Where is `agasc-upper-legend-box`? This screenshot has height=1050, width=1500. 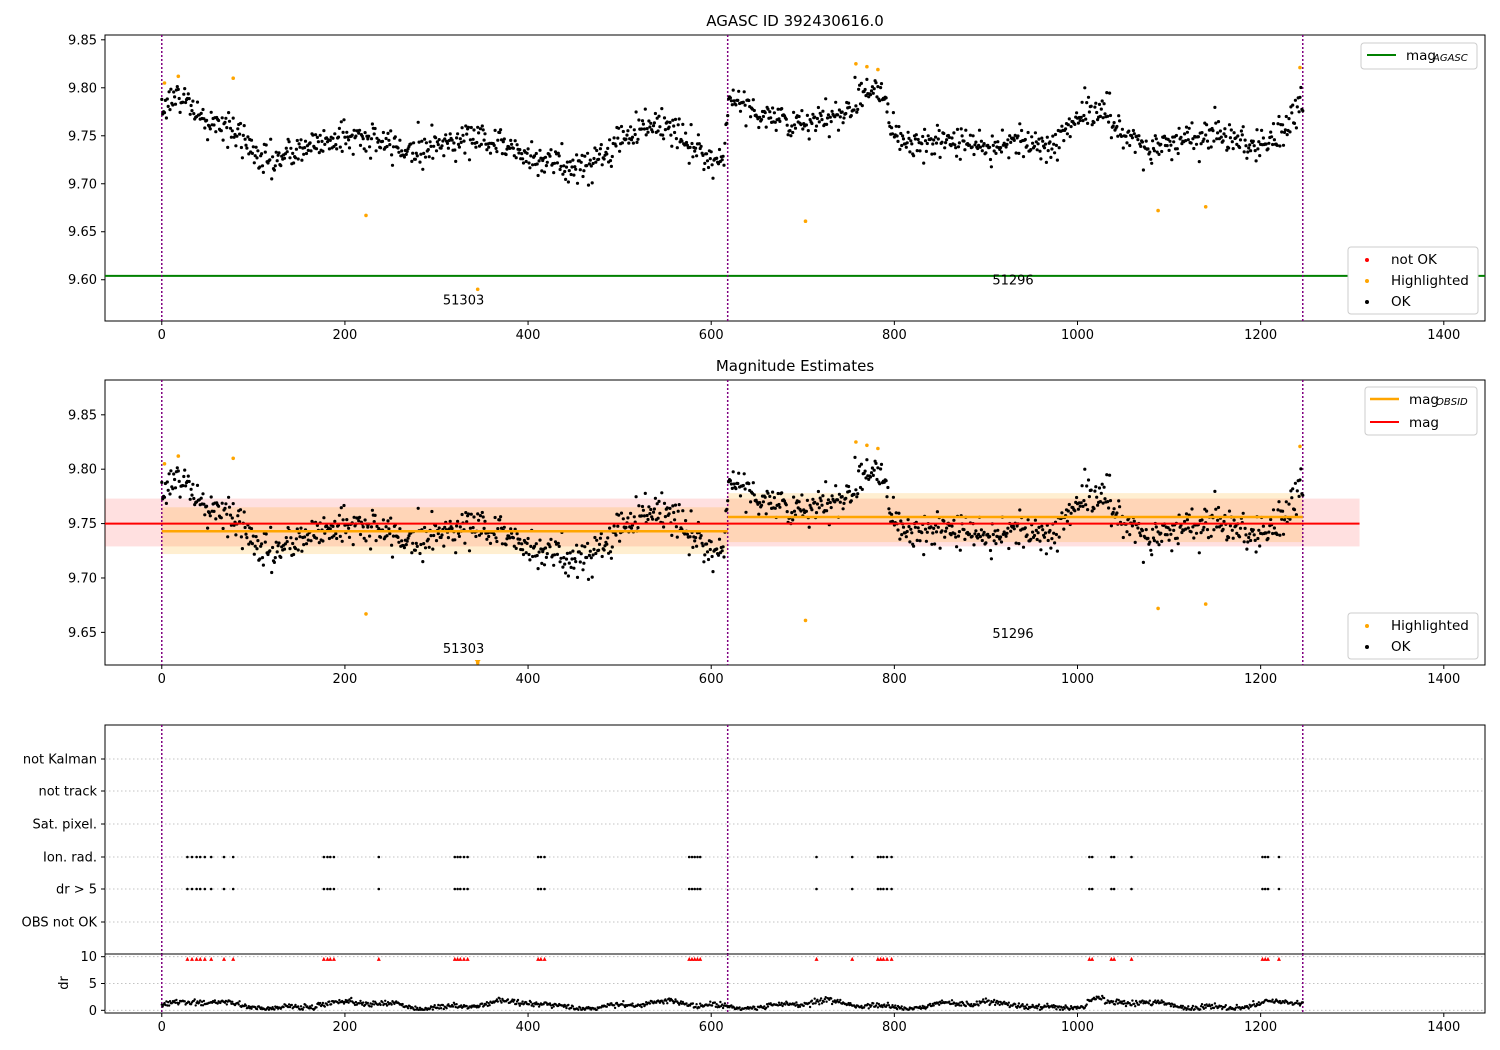
agasc-upper-legend-box is located at coordinates (1419, 56).